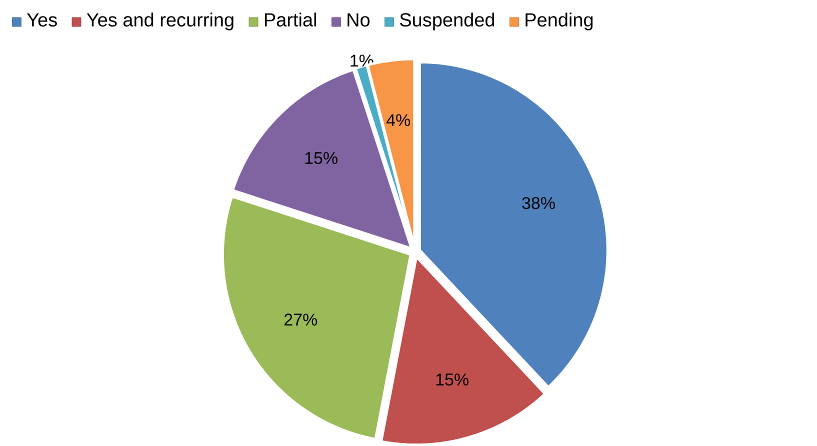 The image size is (817, 446). What do you see at coordinates (290, 19) in the screenshot?
I see `legend-label: Partial` at bounding box center [290, 19].